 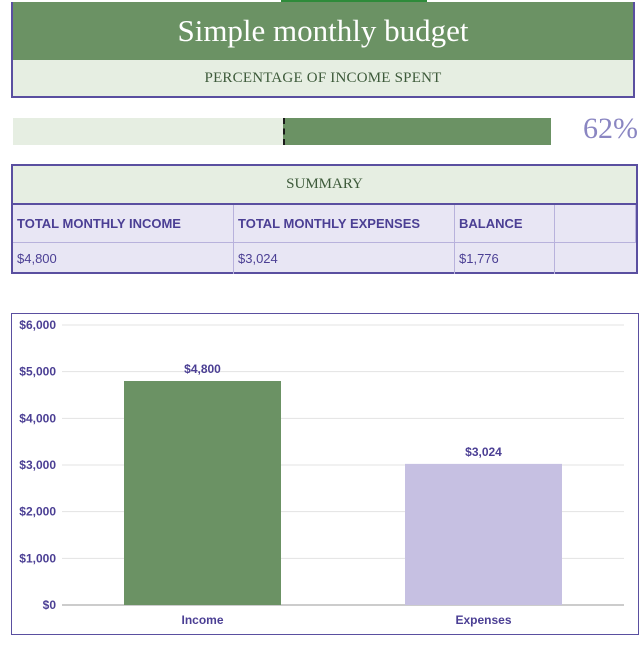 What do you see at coordinates (417, 131) in the screenshot?
I see `progress-fill` at bounding box center [417, 131].